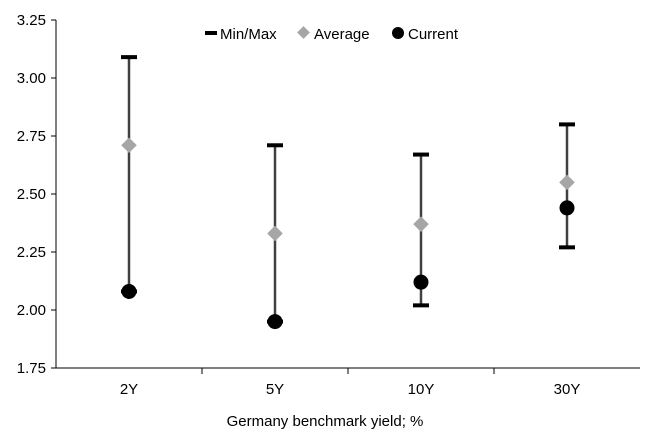 Image resolution: width=650 pixels, height=429 pixels. Describe the element at coordinates (398, 33) in the screenshot. I see `legend-current-icon` at that location.